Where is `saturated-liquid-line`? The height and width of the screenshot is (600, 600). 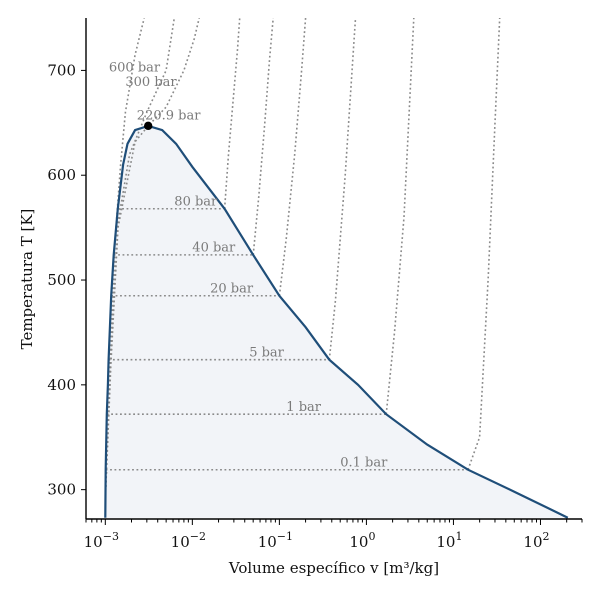 saturated-liquid-line is located at coordinates (126, 321).